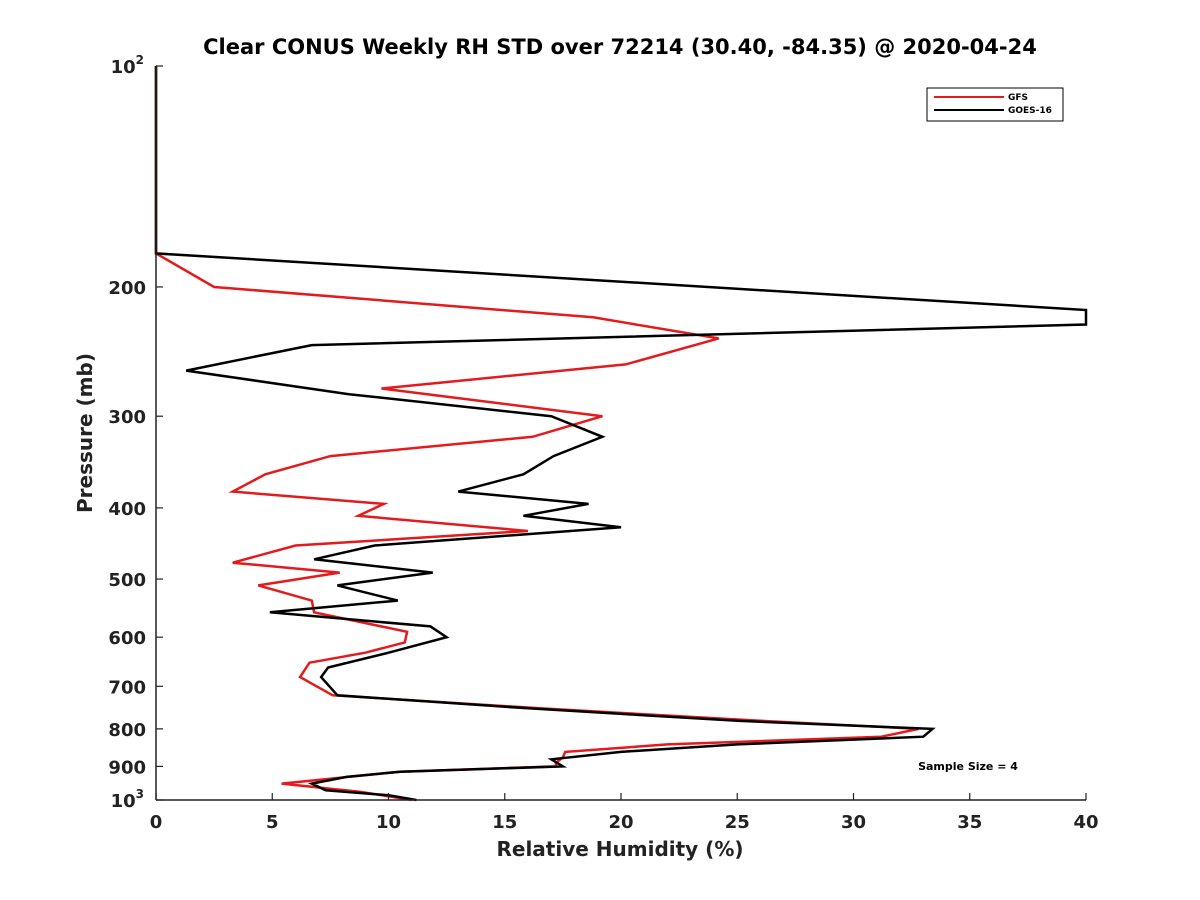 The width and height of the screenshot is (1200, 900). Describe the element at coordinates (853, 822) in the screenshot. I see `x-tick-label: 30` at that location.